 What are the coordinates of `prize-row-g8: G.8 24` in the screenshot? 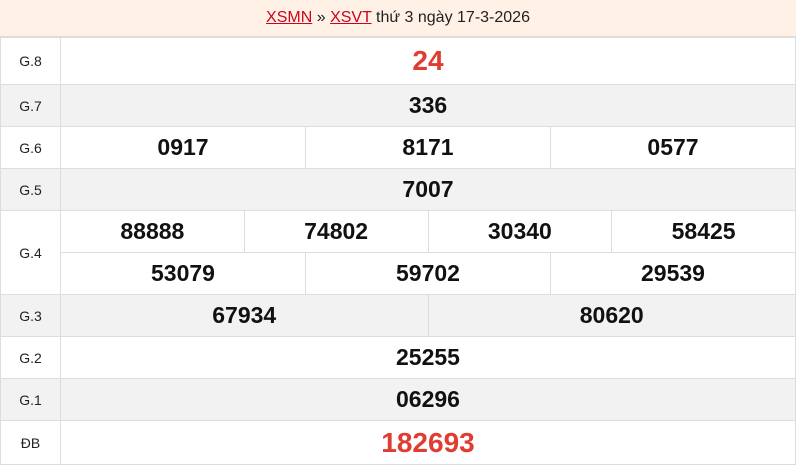 It's located at (398, 61).